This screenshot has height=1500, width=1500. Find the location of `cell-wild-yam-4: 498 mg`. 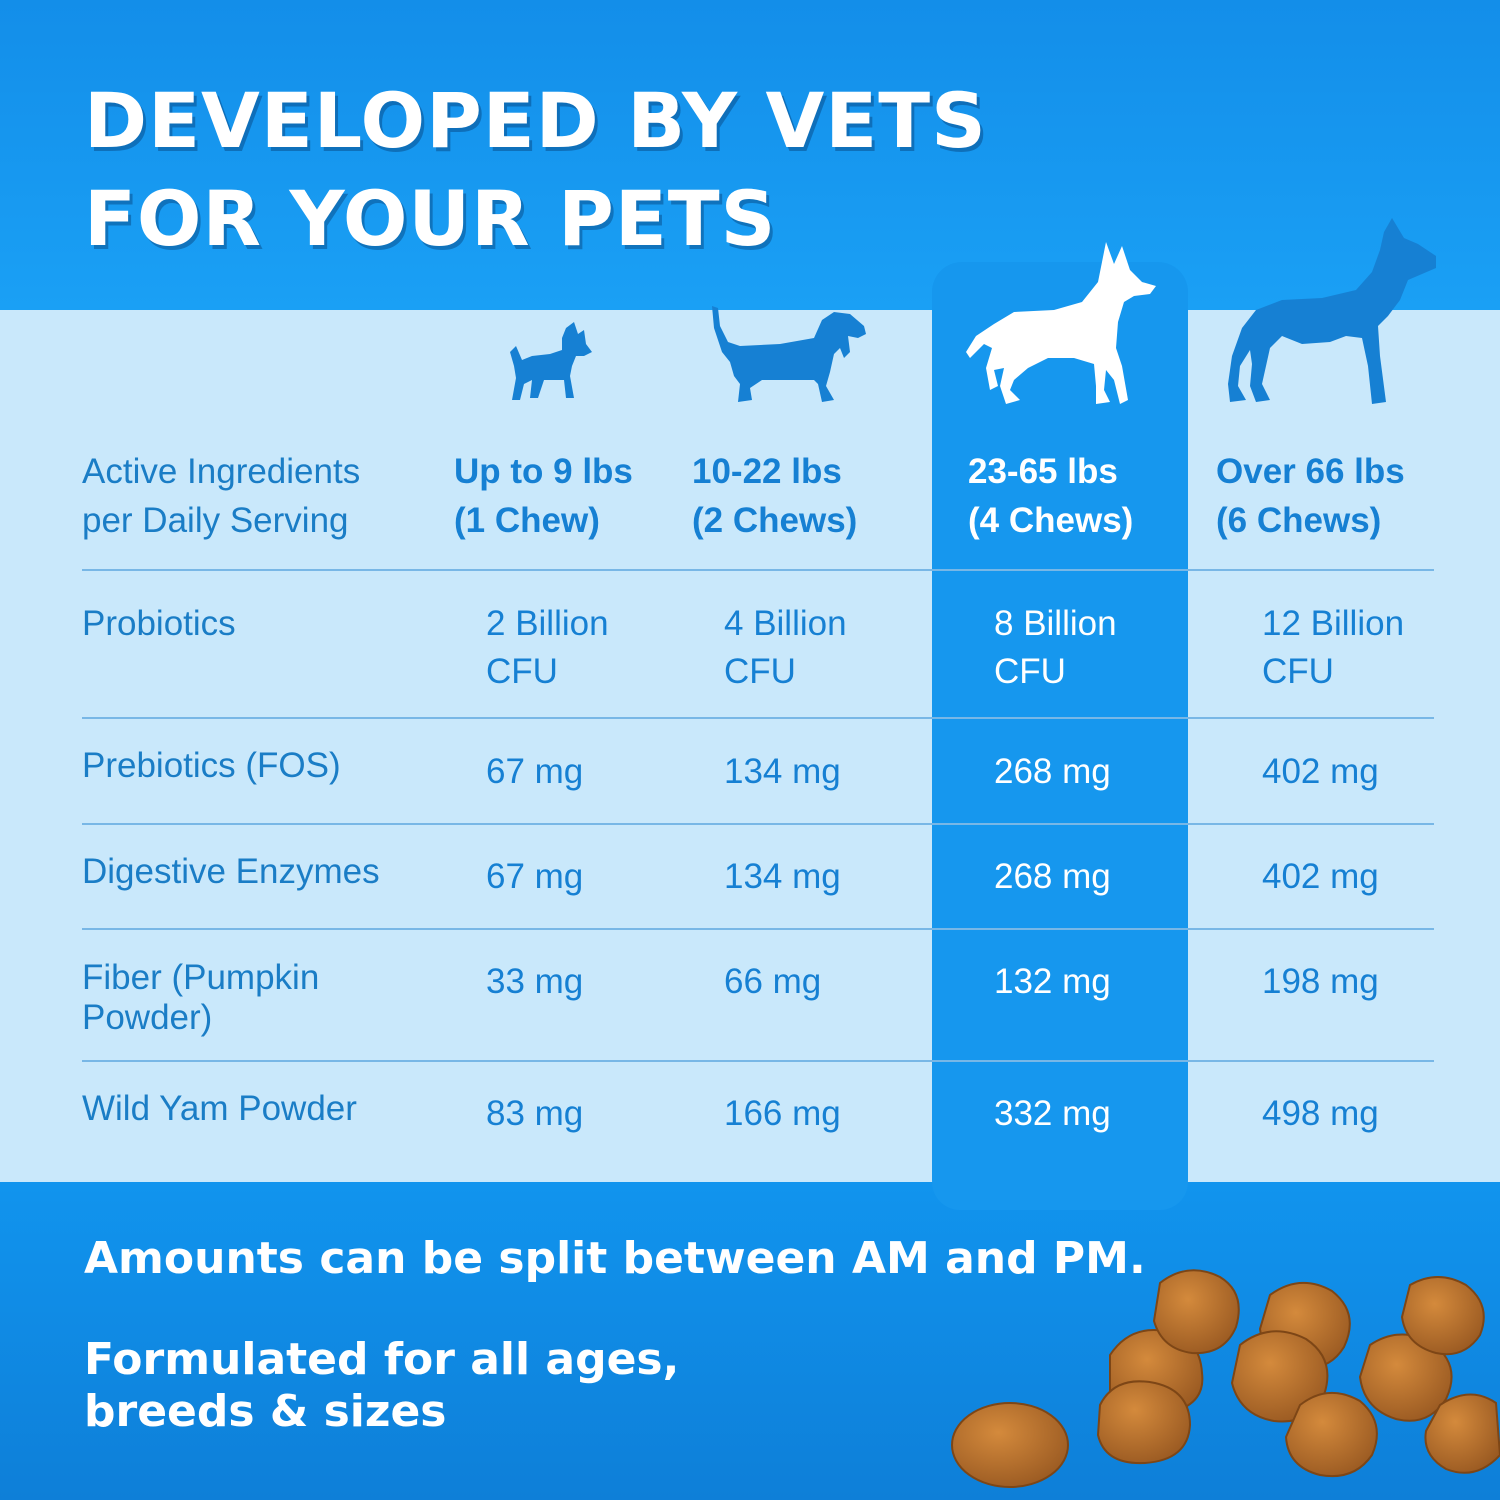

cell-wild-yam-4: 498 mg is located at coordinates (1320, 1114).